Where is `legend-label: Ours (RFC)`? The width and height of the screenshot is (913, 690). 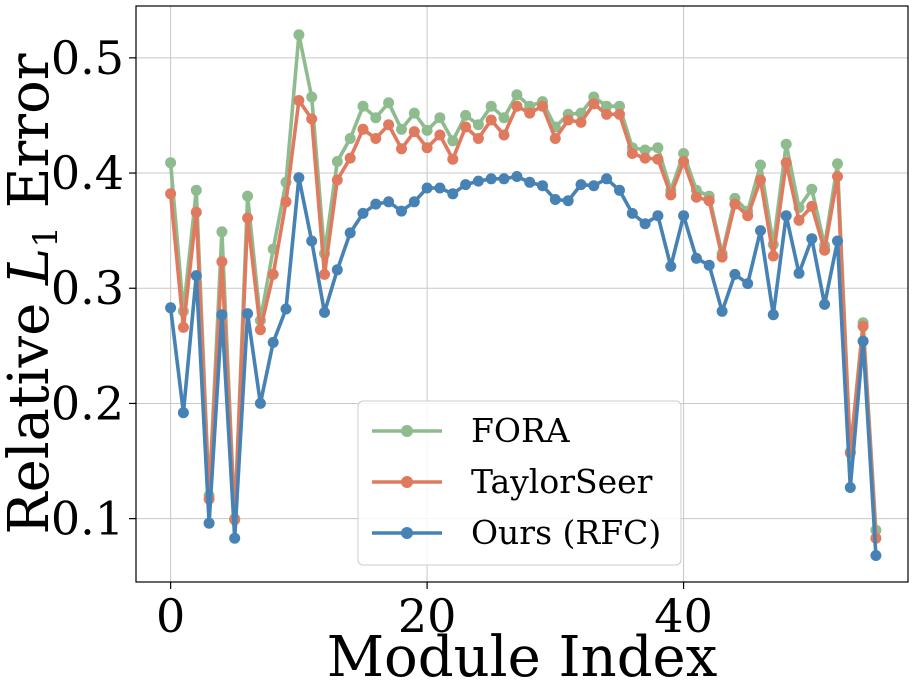 legend-label: Ours (RFC) is located at coordinates (566, 532).